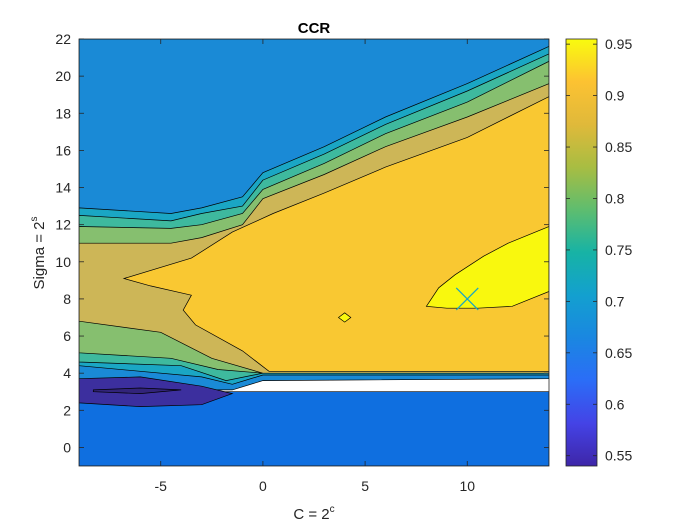 The width and height of the screenshot is (700, 525). What do you see at coordinates (313, 513) in the screenshot?
I see `x-axis-label: C = 2c` at bounding box center [313, 513].